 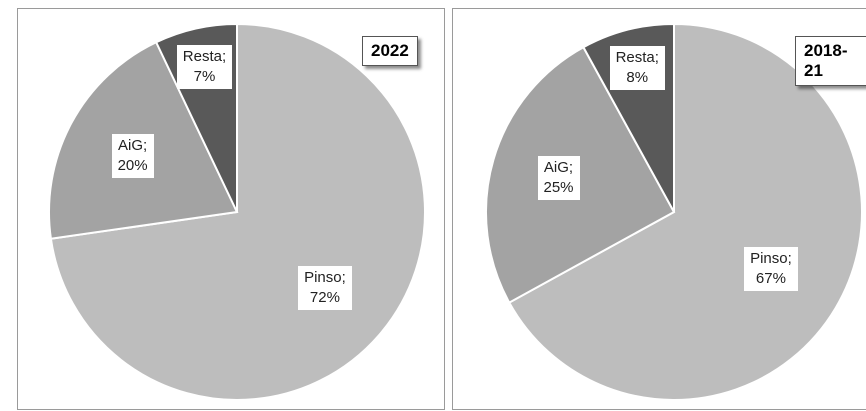 I want to click on data-label-percent: 67%, so click(x=770, y=279).